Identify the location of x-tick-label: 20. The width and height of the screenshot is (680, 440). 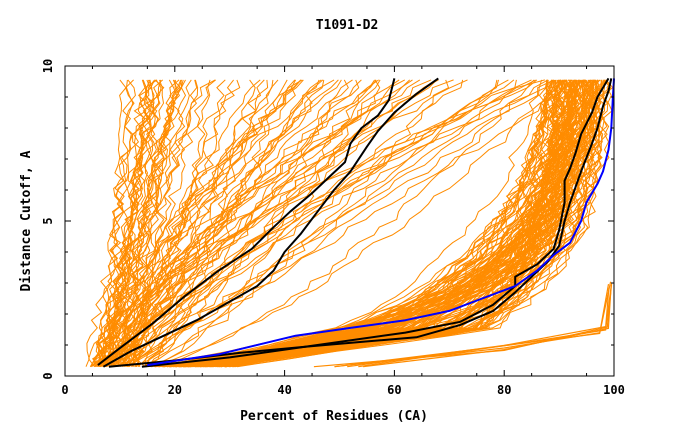
(175, 390).